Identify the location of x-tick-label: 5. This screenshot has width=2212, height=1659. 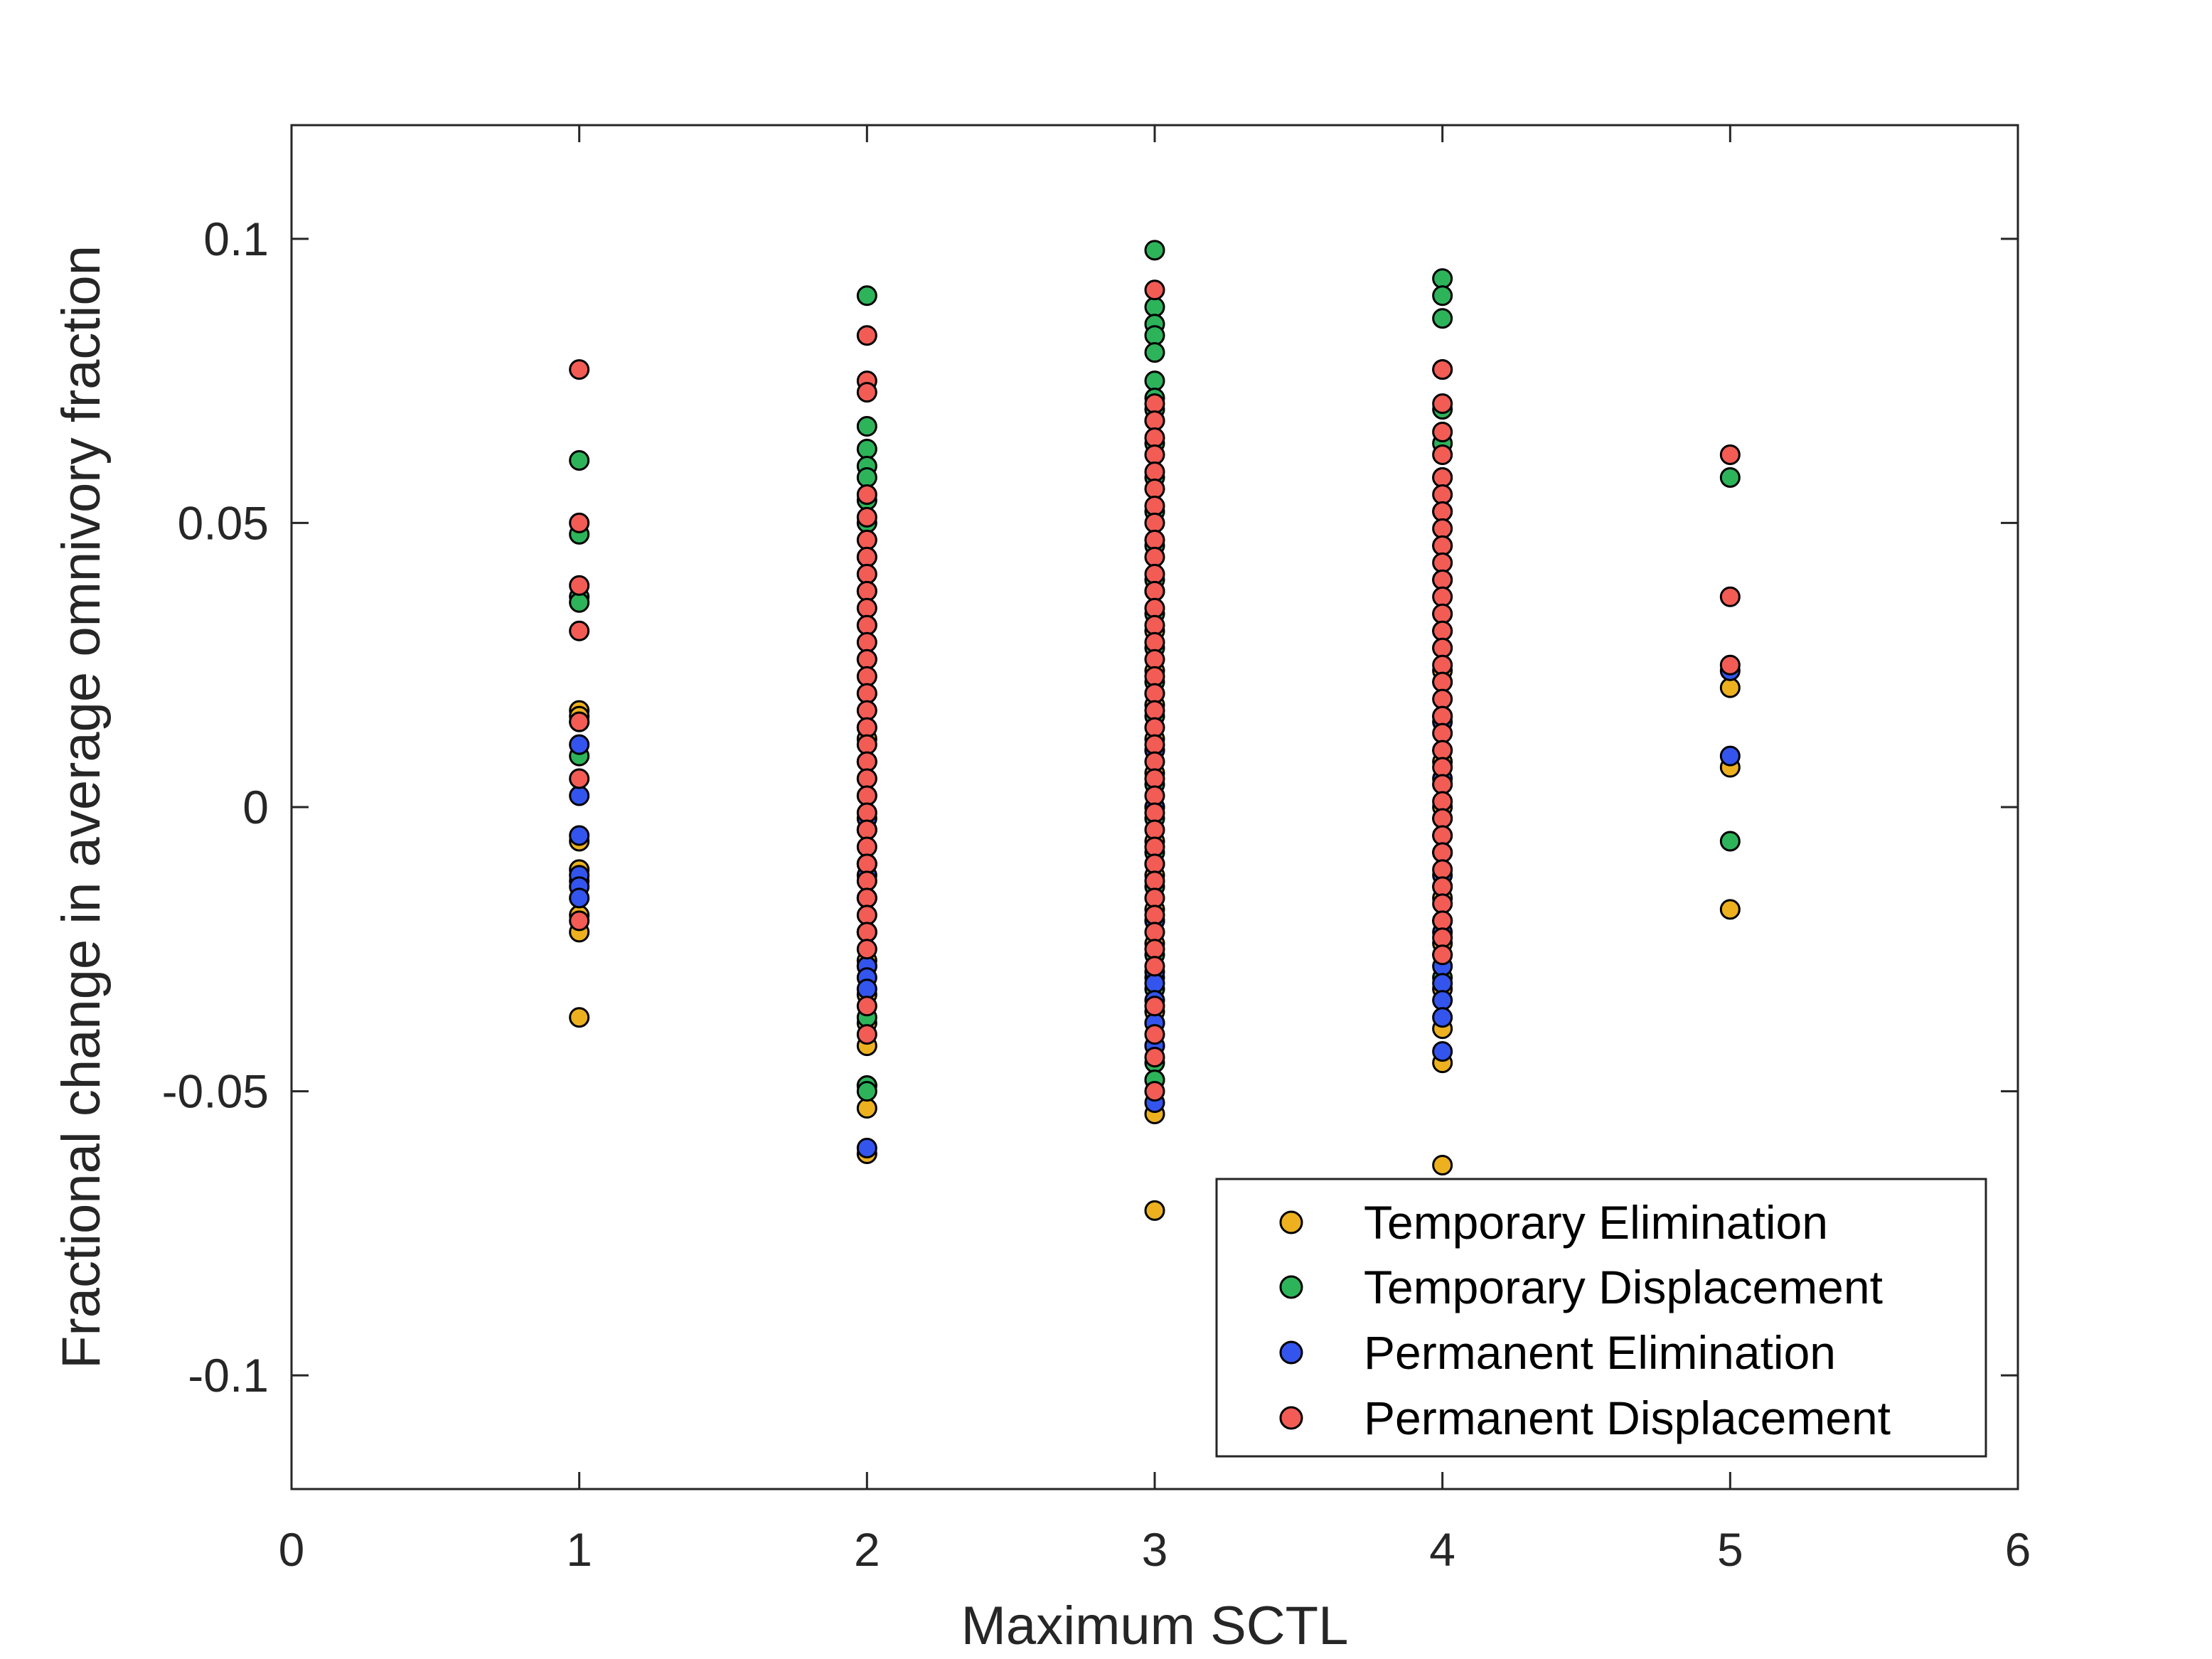
(1730, 1549).